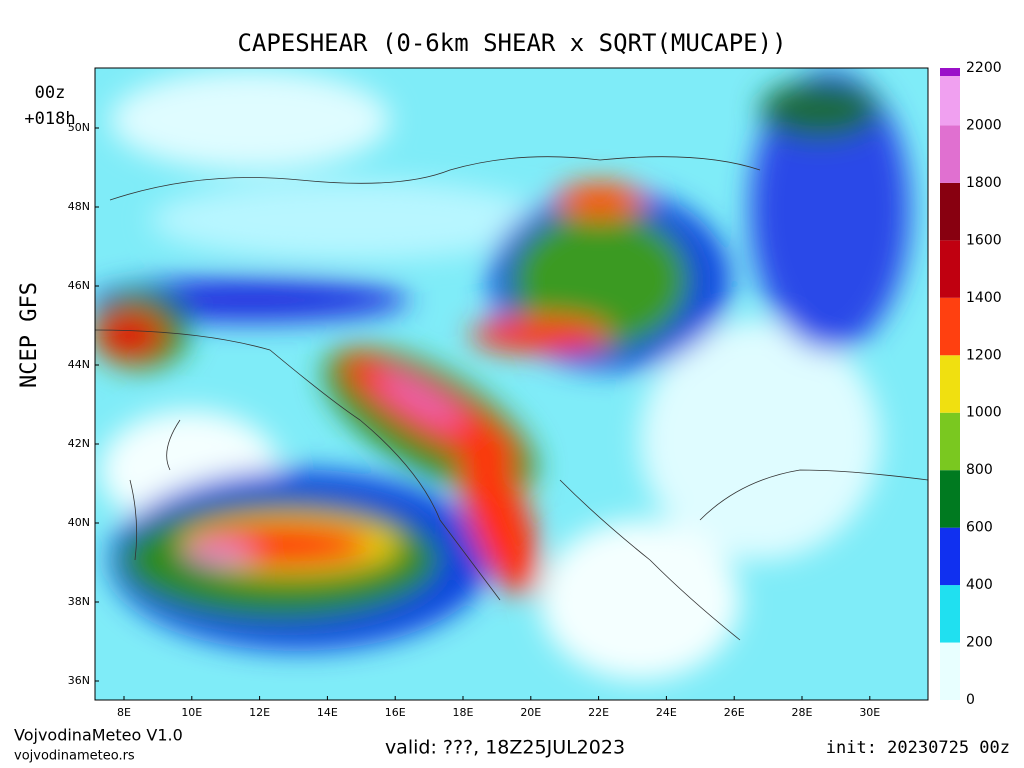  Describe the element at coordinates (984, 355) in the screenshot. I see `colorbar-label: 1200` at that location.